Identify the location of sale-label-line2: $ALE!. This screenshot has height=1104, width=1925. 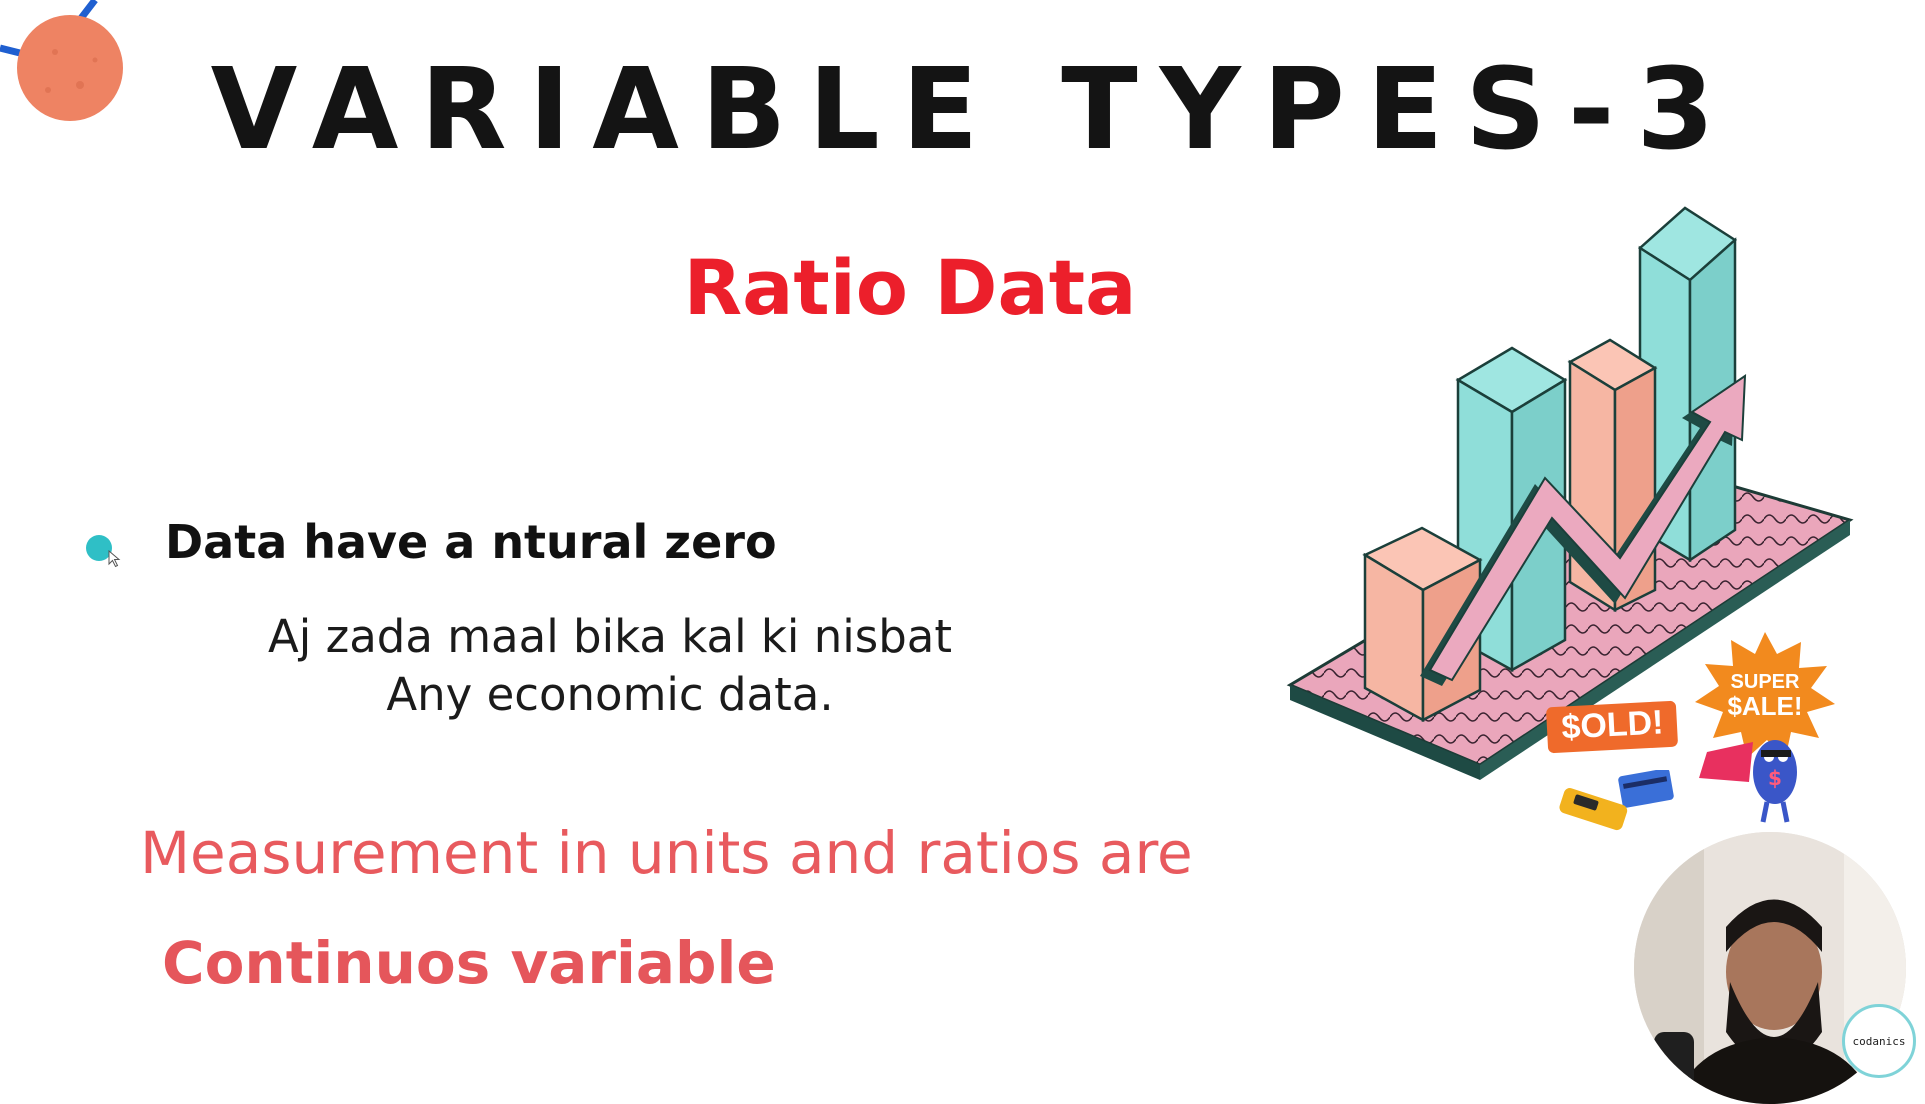
(1765, 706).